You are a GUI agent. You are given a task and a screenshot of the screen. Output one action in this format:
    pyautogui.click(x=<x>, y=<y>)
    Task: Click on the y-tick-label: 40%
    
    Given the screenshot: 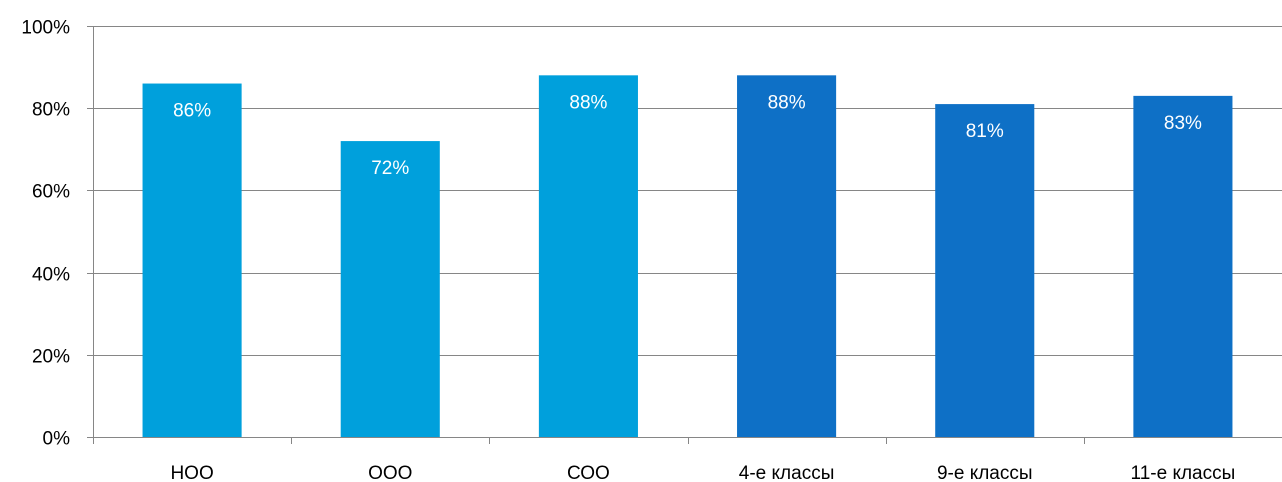 What is the action you would take?
    pyautogui.click(x=51, y=275)
    